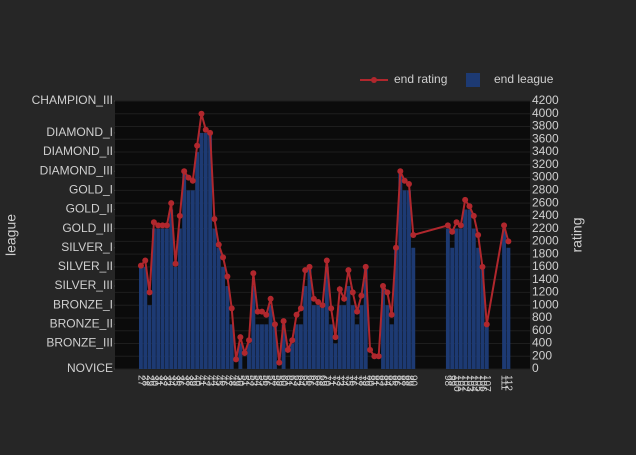 Image resolution: width=636 pixels, height=455 pixels. I want to click on x-tick-label: 88, so click(404, 381).